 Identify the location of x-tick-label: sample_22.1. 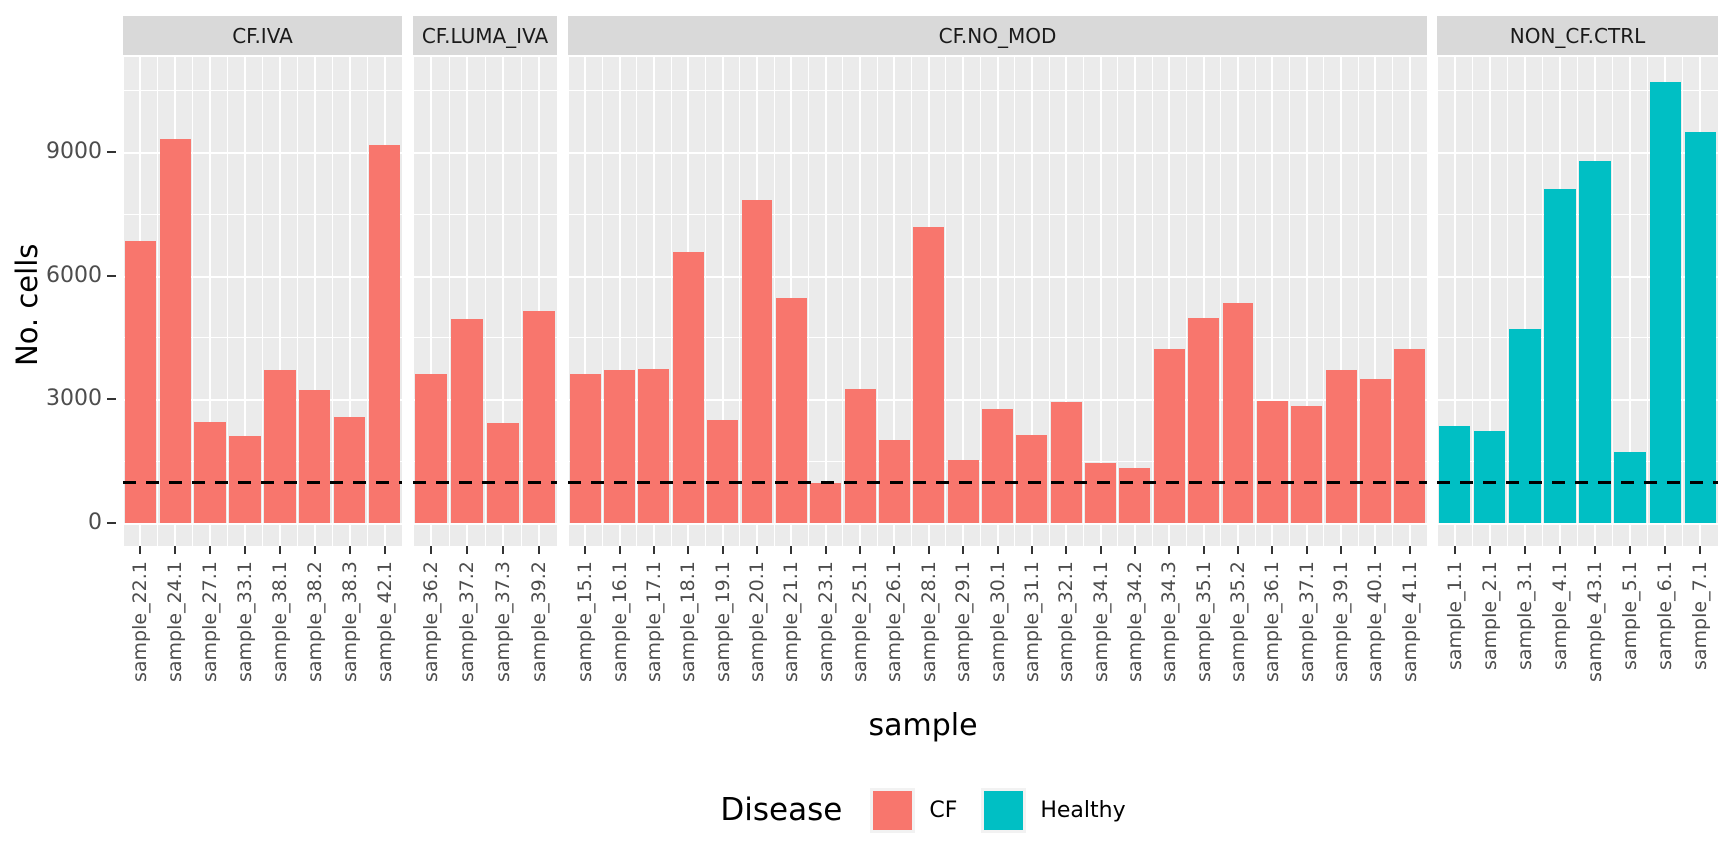
(140, 621).